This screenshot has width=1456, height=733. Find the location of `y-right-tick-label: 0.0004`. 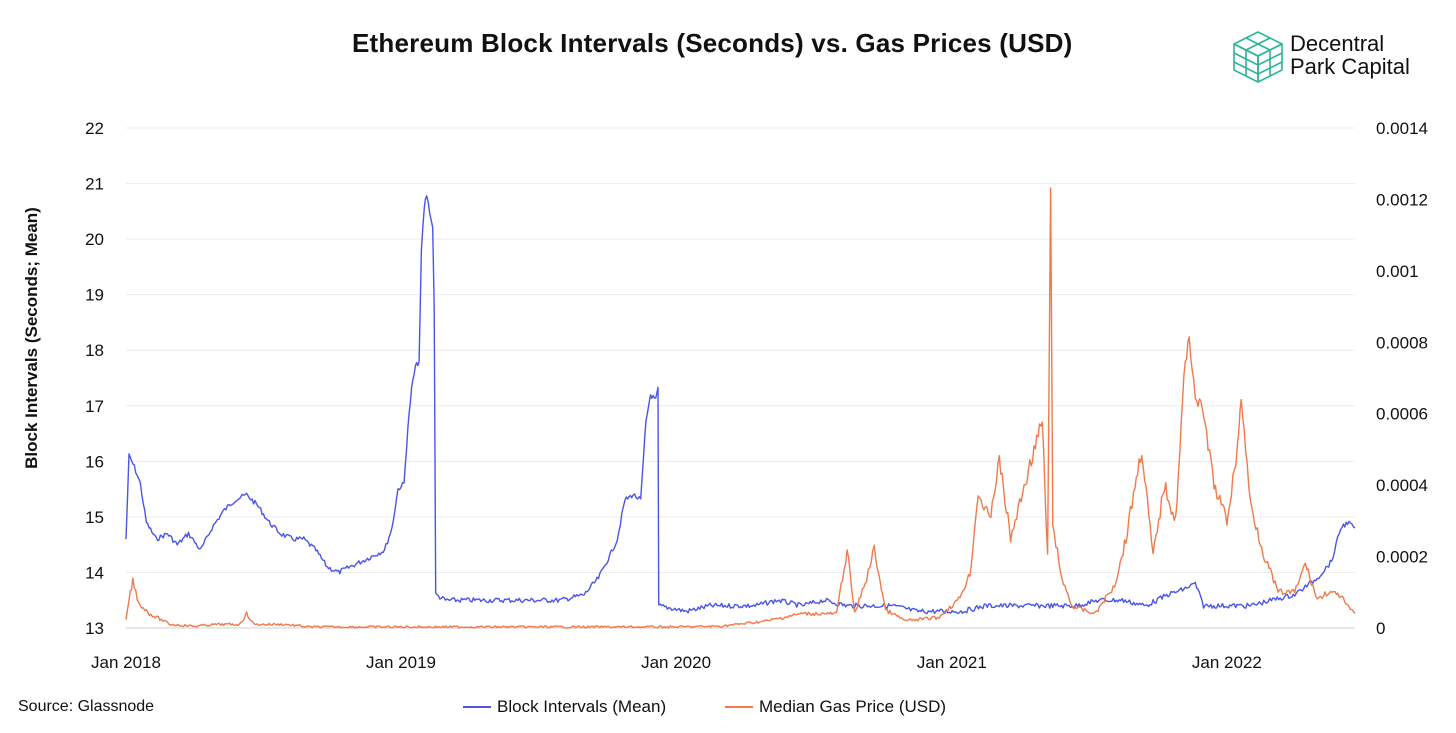

y-right-tick-label: 0.0004 is located at coordinates (1402, 485).